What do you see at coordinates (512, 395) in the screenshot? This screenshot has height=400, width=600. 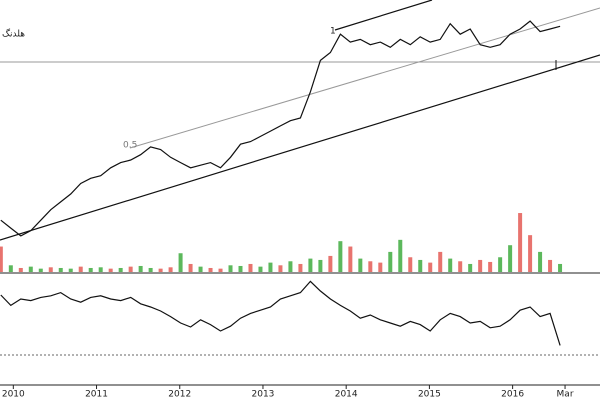 I see `x-tick-label: 2016` at bounding box center [512, 395].